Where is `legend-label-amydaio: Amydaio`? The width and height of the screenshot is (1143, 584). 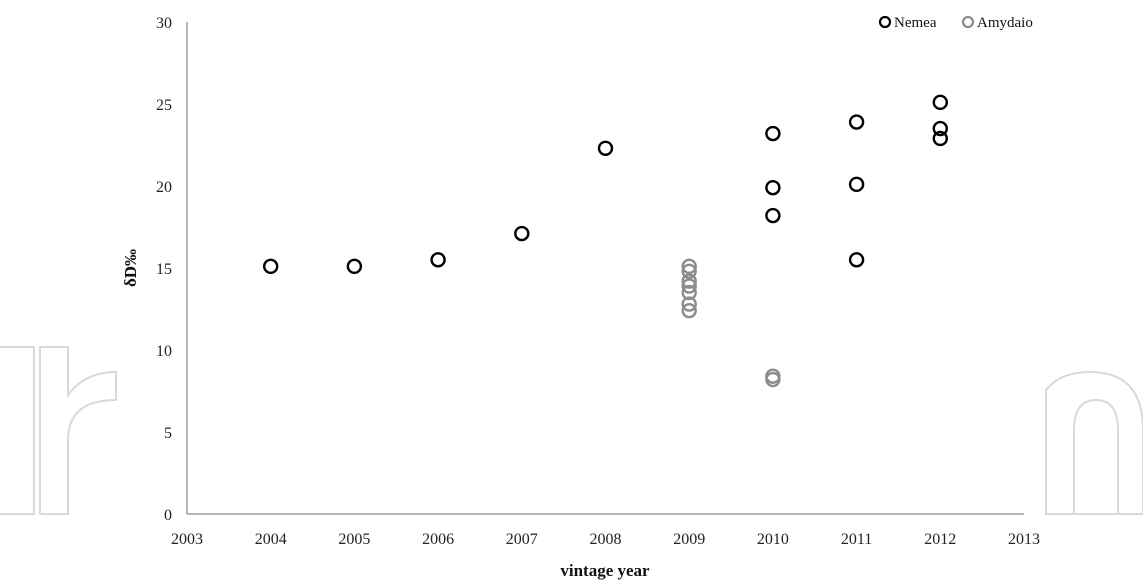 legend-label-amydaio: Amydaio is located at coordinates (1005, 23).